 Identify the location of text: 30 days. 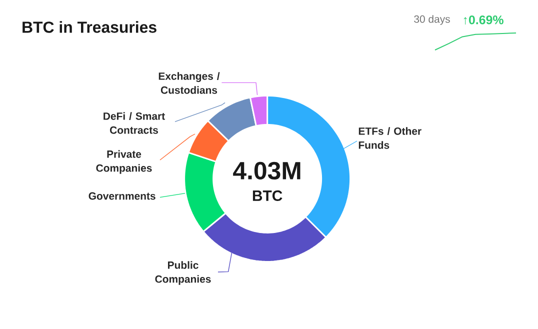
(432, 20).